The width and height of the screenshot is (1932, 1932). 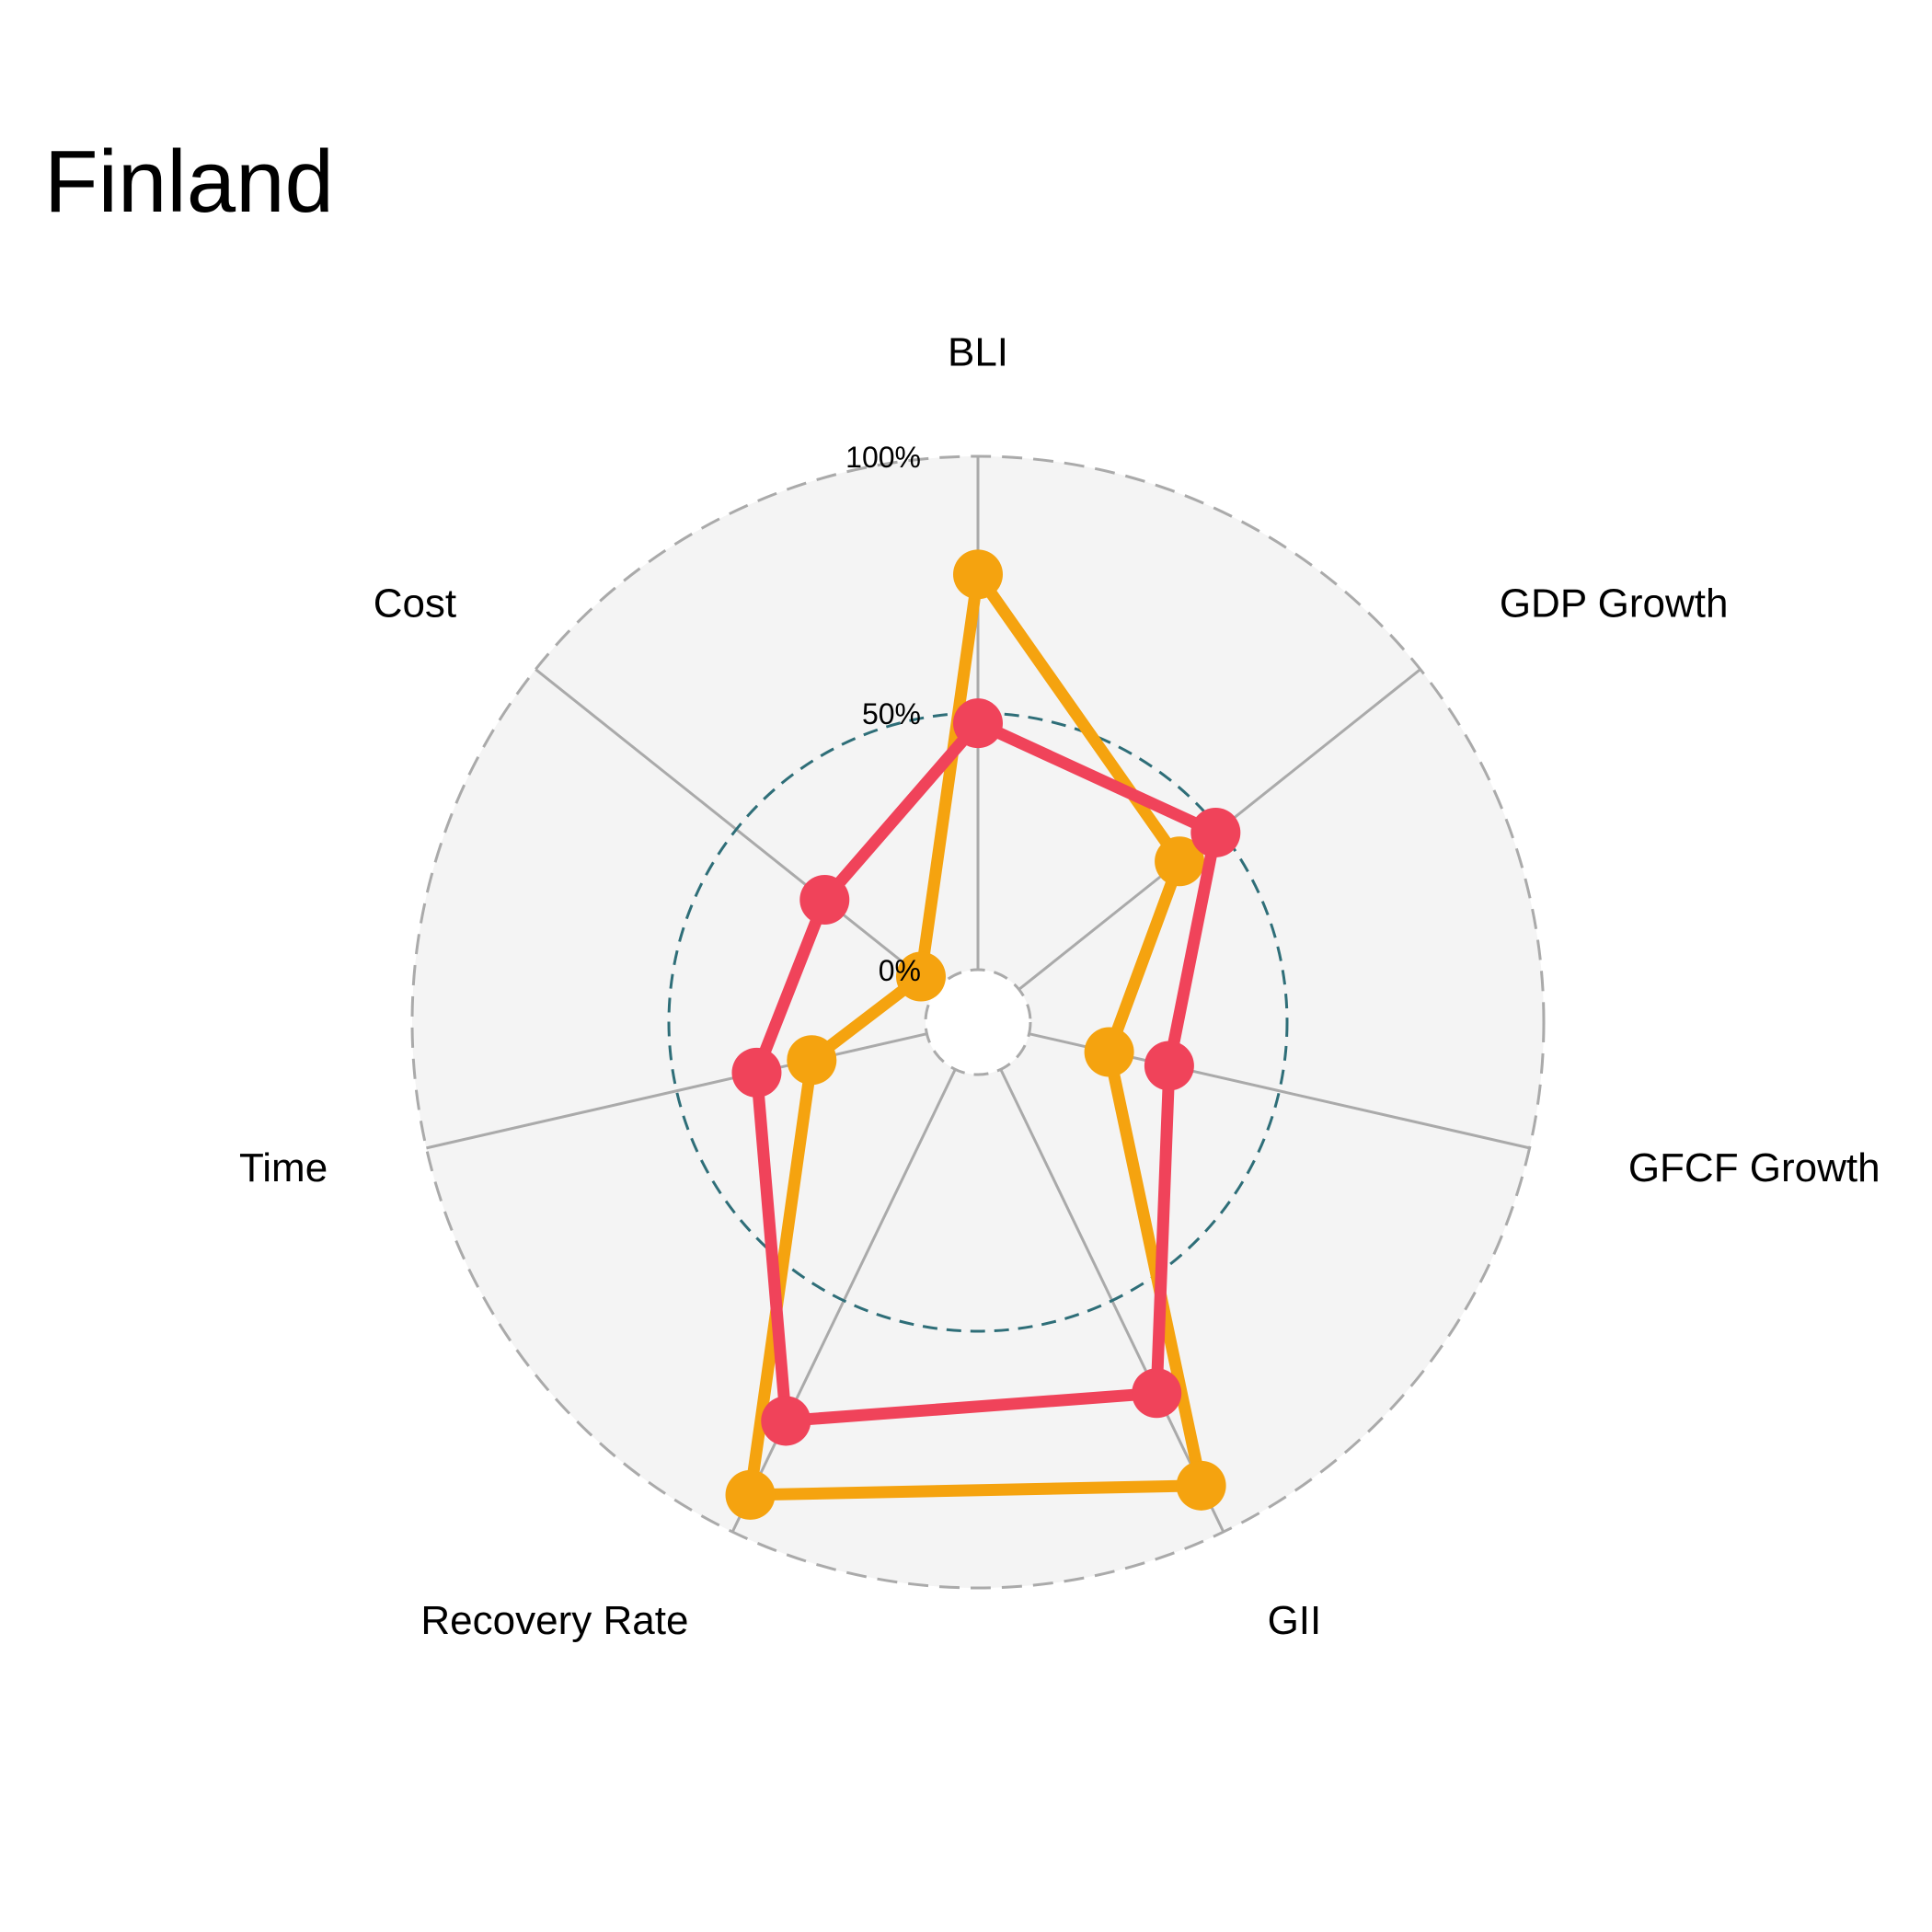 What do you see at coordinates (883, 457) in the screenshot?
I see `tick-label: 100%` at bounding box center [883, 457].